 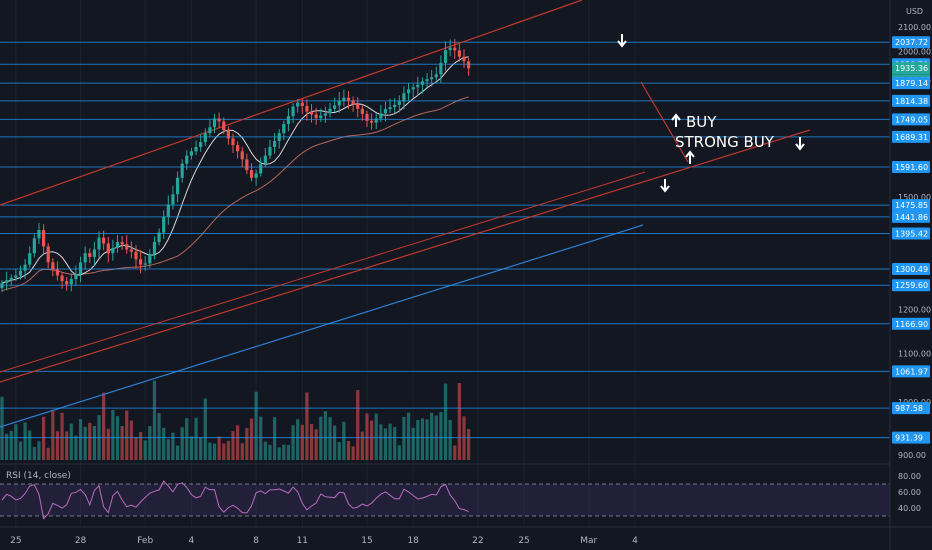 What do you see at coordinates (909, 492) in the screenshot?
I see `rsi-tick-label: 60.00` at bounding box center [909, 492].